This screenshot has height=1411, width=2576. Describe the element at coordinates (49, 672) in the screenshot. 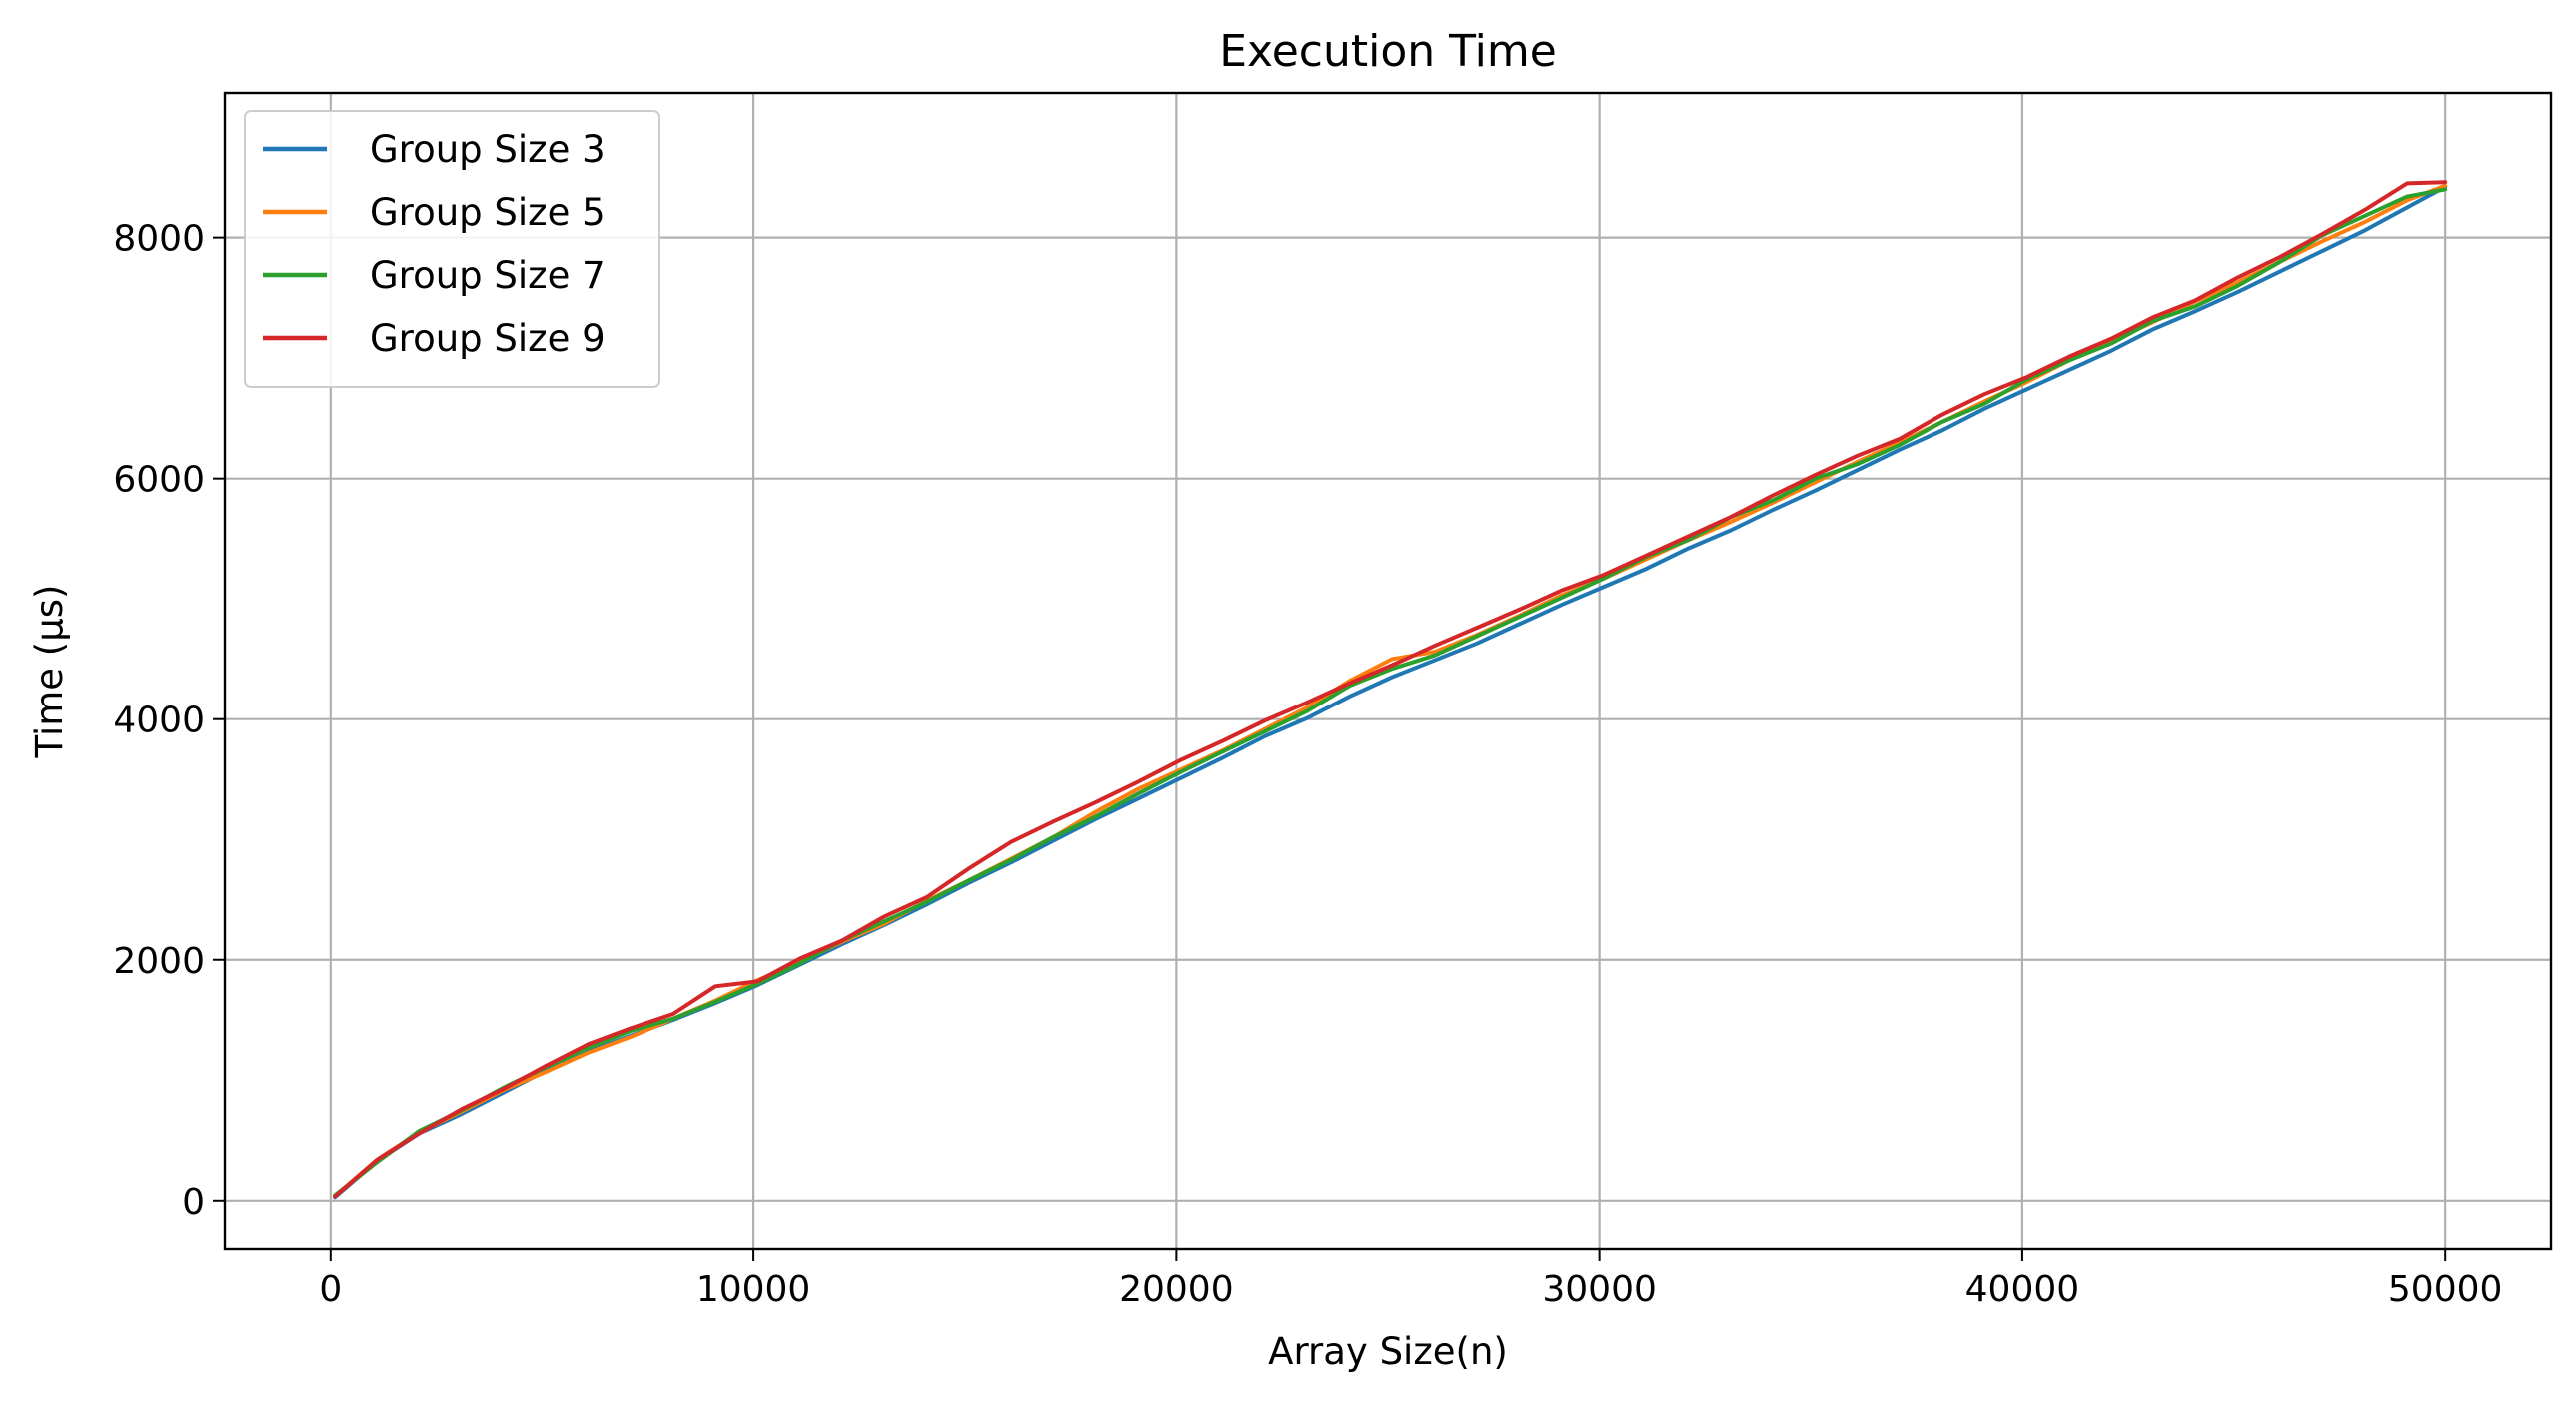

I see `y-axis-label: Time (µs)` at that location.